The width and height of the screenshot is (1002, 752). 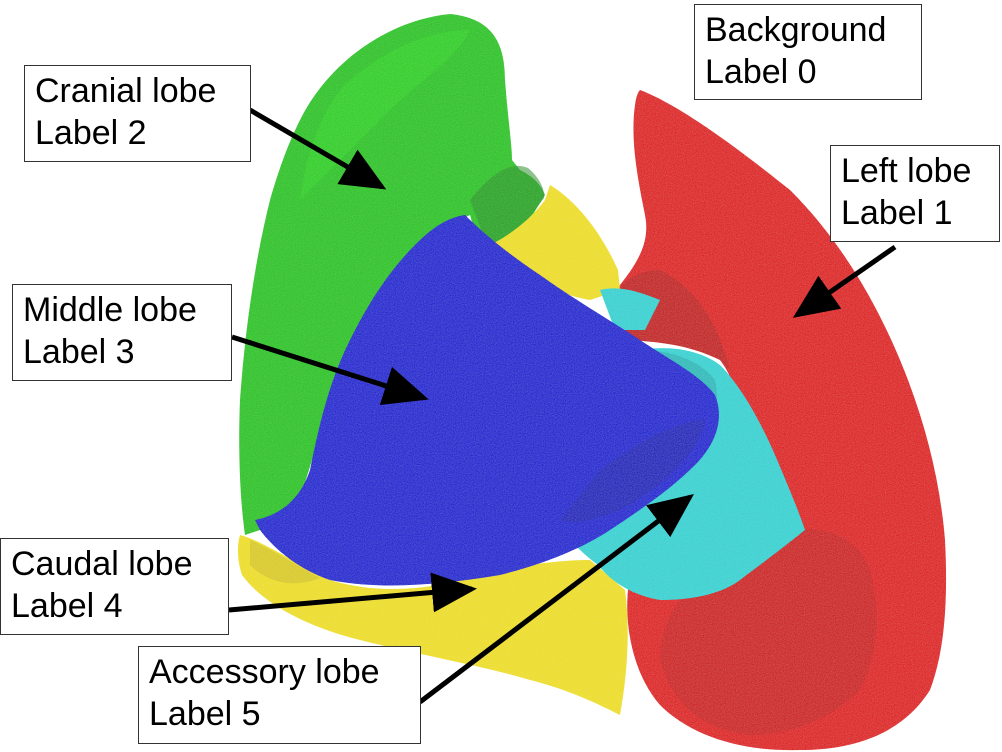 What do you see at coordinates (264, 672) in the screenshot?
I see `label-name: Accessory lobe` at bounding box center [264, 672].